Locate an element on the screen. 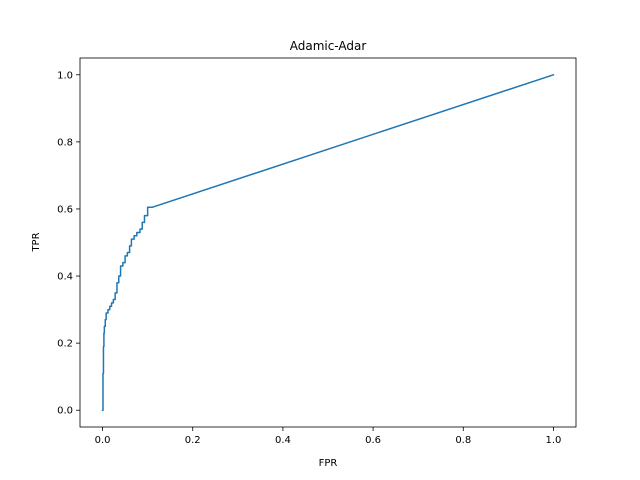  chart-title: Adamic-Adar is located at coordinates (328, 46).